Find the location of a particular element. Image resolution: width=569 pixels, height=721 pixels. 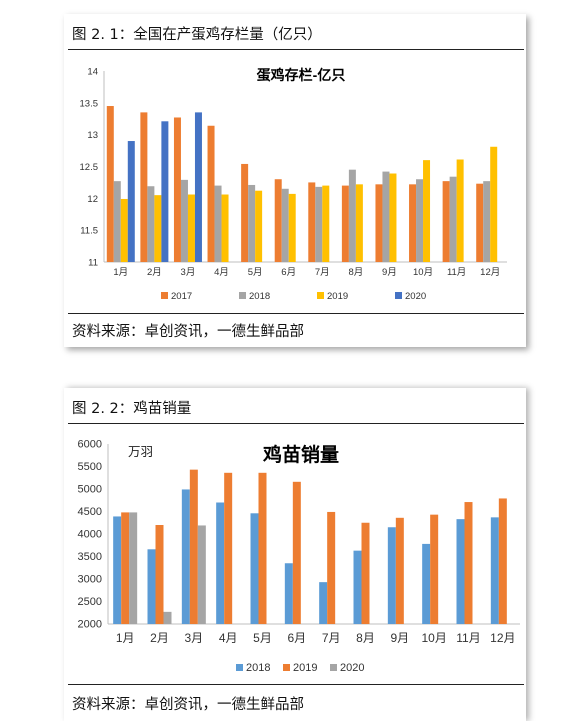

x-category-label: 8月 is located at coordinates (355, 272).